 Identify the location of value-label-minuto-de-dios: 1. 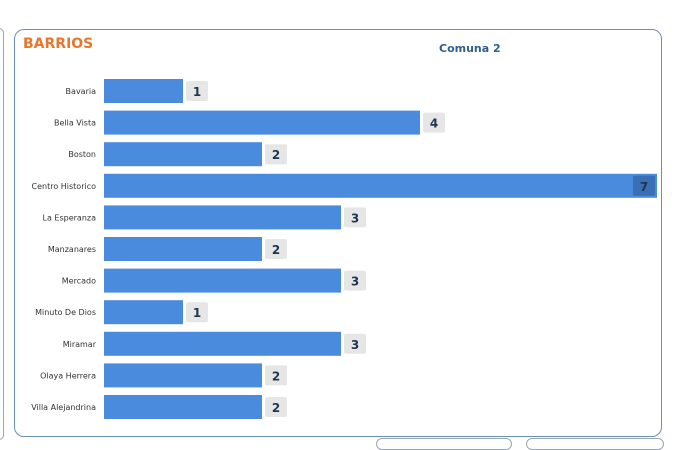
(197, 313).